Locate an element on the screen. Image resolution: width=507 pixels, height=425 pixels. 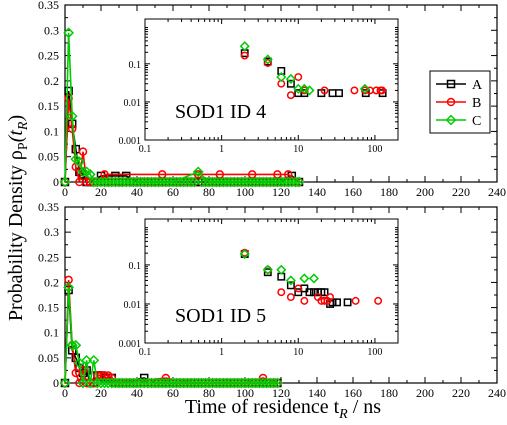
y-tick-label: 0 is located at coordinates (56, 383).